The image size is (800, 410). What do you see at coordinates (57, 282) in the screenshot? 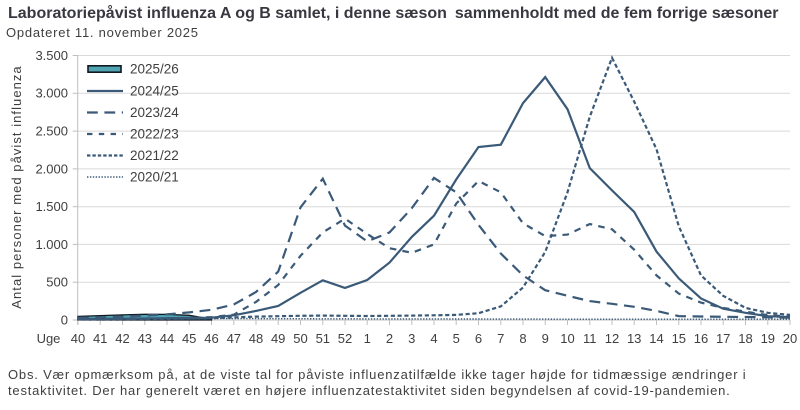
I see `svg-text: 500` at bounding box center [57, 282].